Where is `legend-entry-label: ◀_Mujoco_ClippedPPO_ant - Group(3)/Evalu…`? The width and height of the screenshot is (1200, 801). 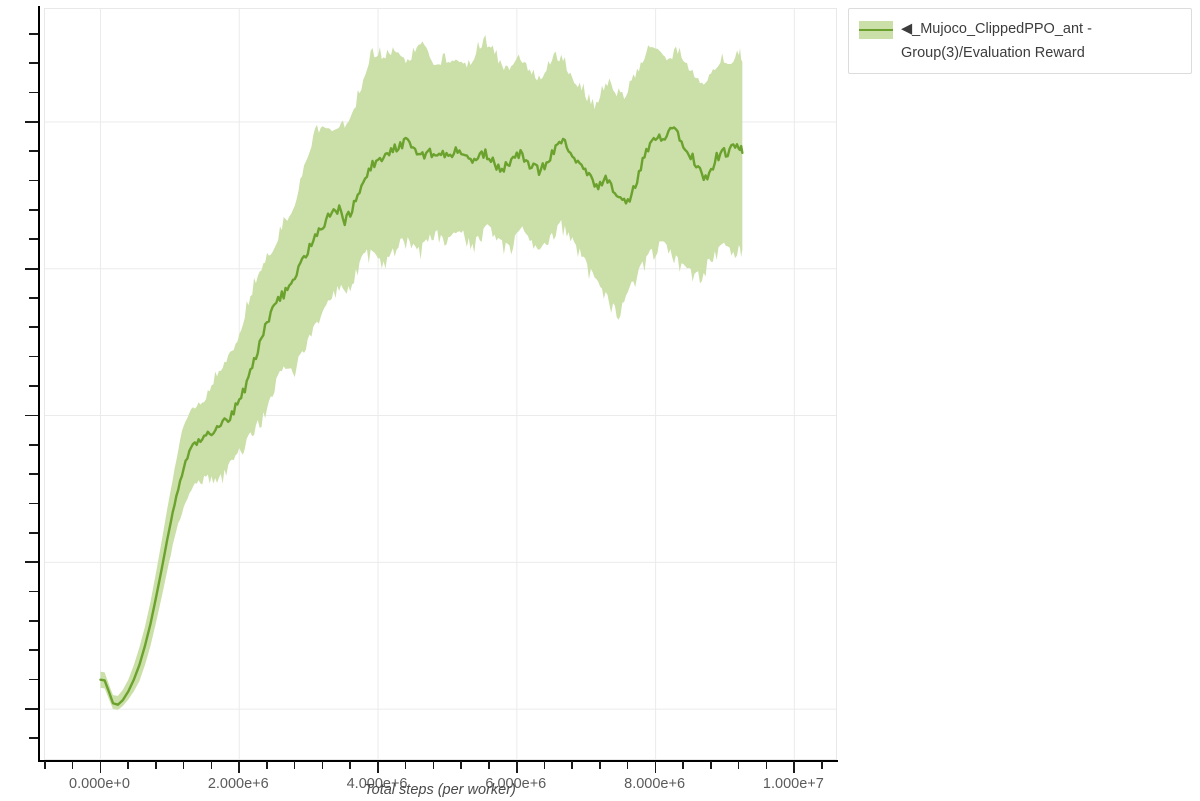
legend-entry-label: ◀_Mujoco_ClippedPPO_ant - Group(3)/Evalu… is located at coordinates (996, 41).